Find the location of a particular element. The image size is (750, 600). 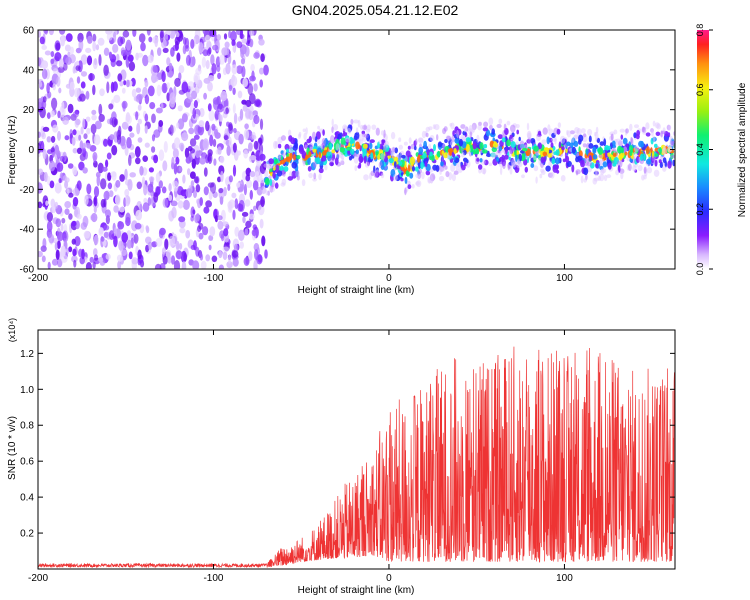

colorbar-tick-label: 0.6 is located at coordinates (700, 89).